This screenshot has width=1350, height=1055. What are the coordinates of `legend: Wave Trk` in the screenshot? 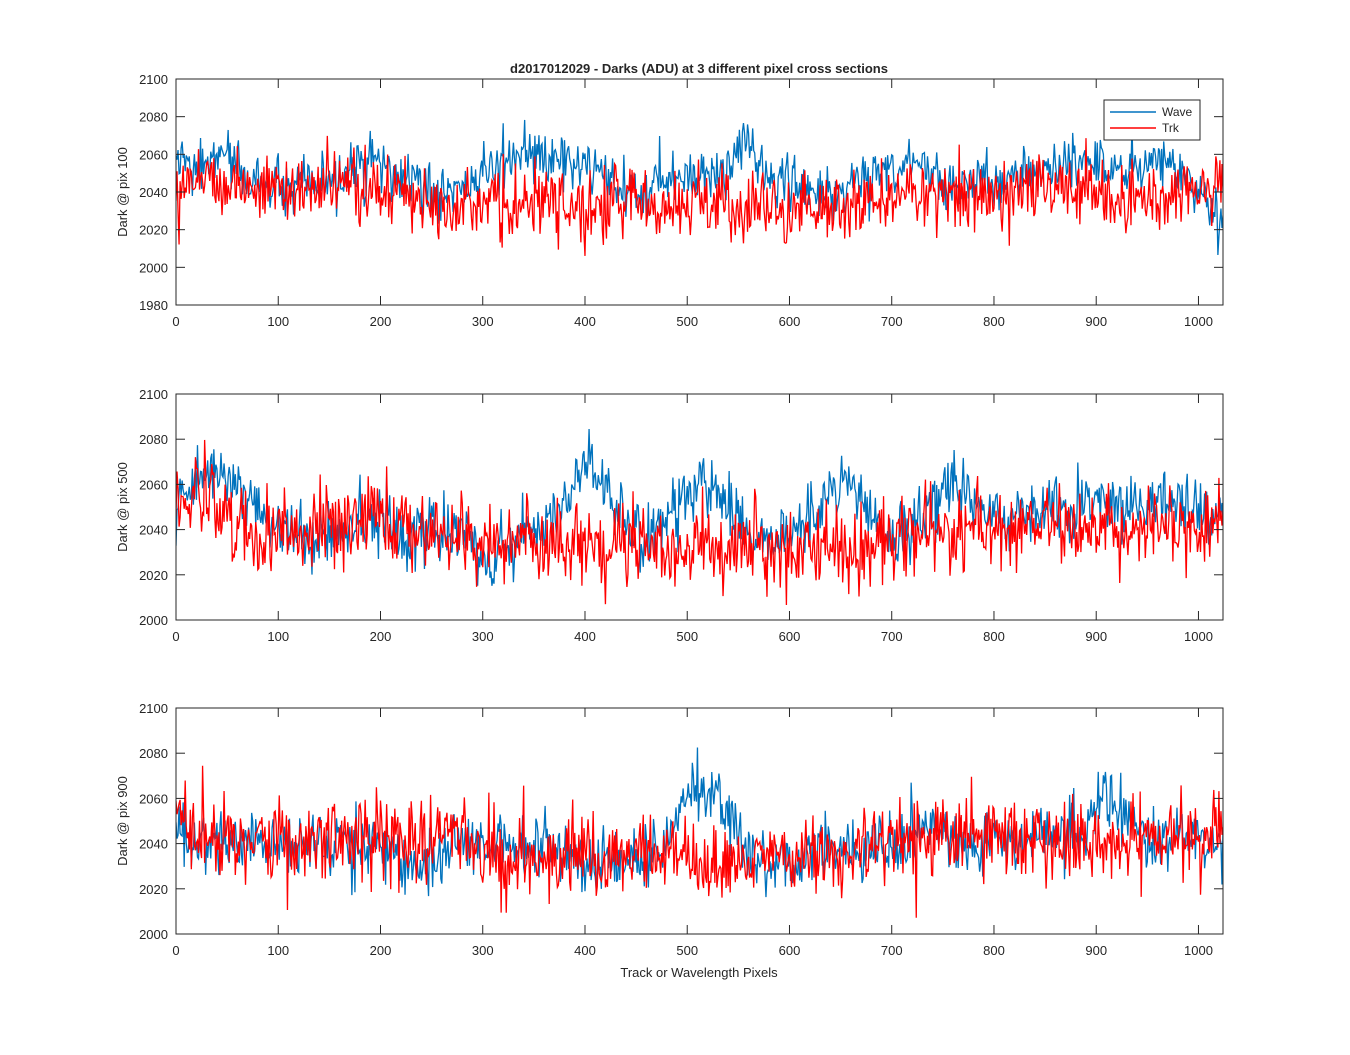 It's located at (1152, 120).